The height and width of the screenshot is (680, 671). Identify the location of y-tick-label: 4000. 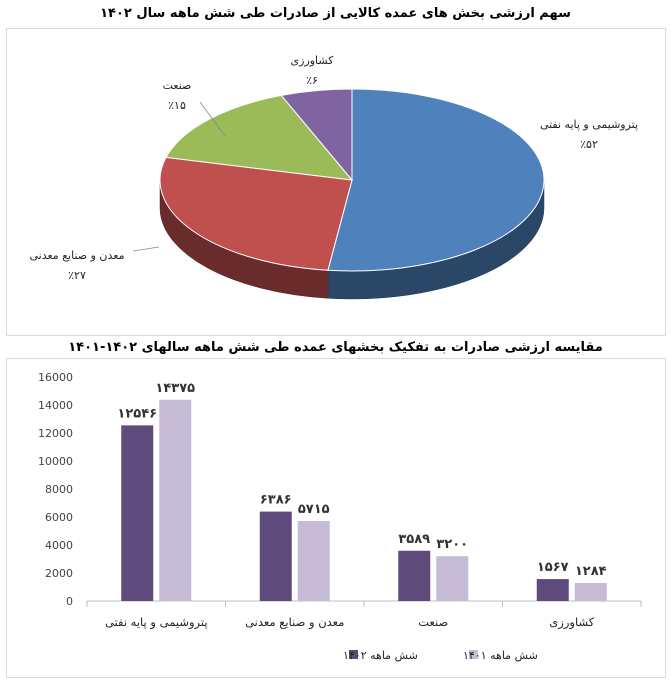
(59, 545).